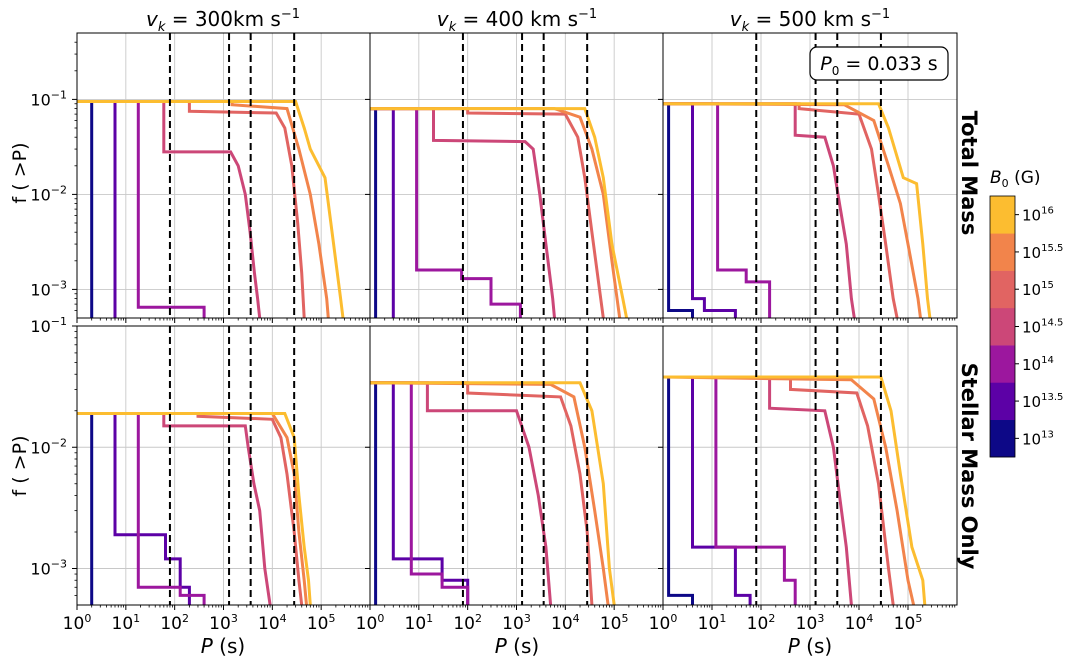 Image resolution: width=1079 pixels, height=663 pixels. Describe the element at coordinates (1042, 252) in the screenshot. I see `colorbar-tick-label: 1015.5` at that location.